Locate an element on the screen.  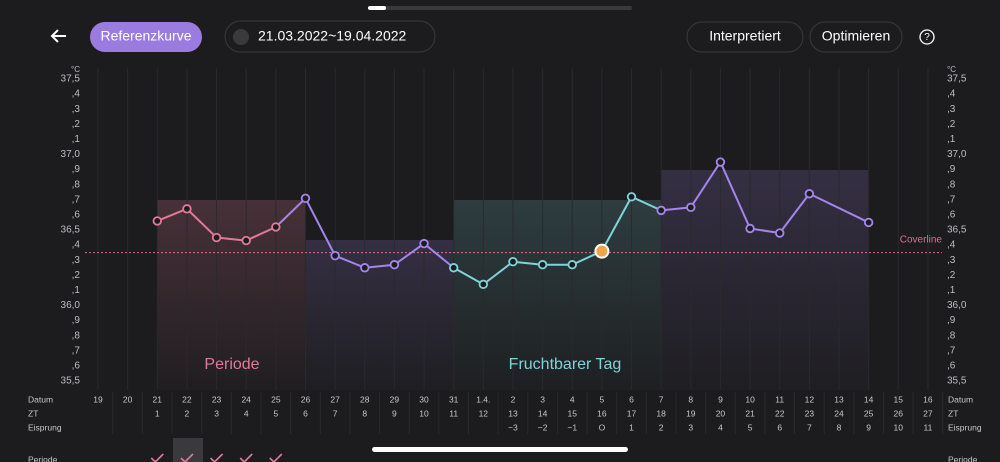
row-label: ZT is located at coordinates (33, 413).